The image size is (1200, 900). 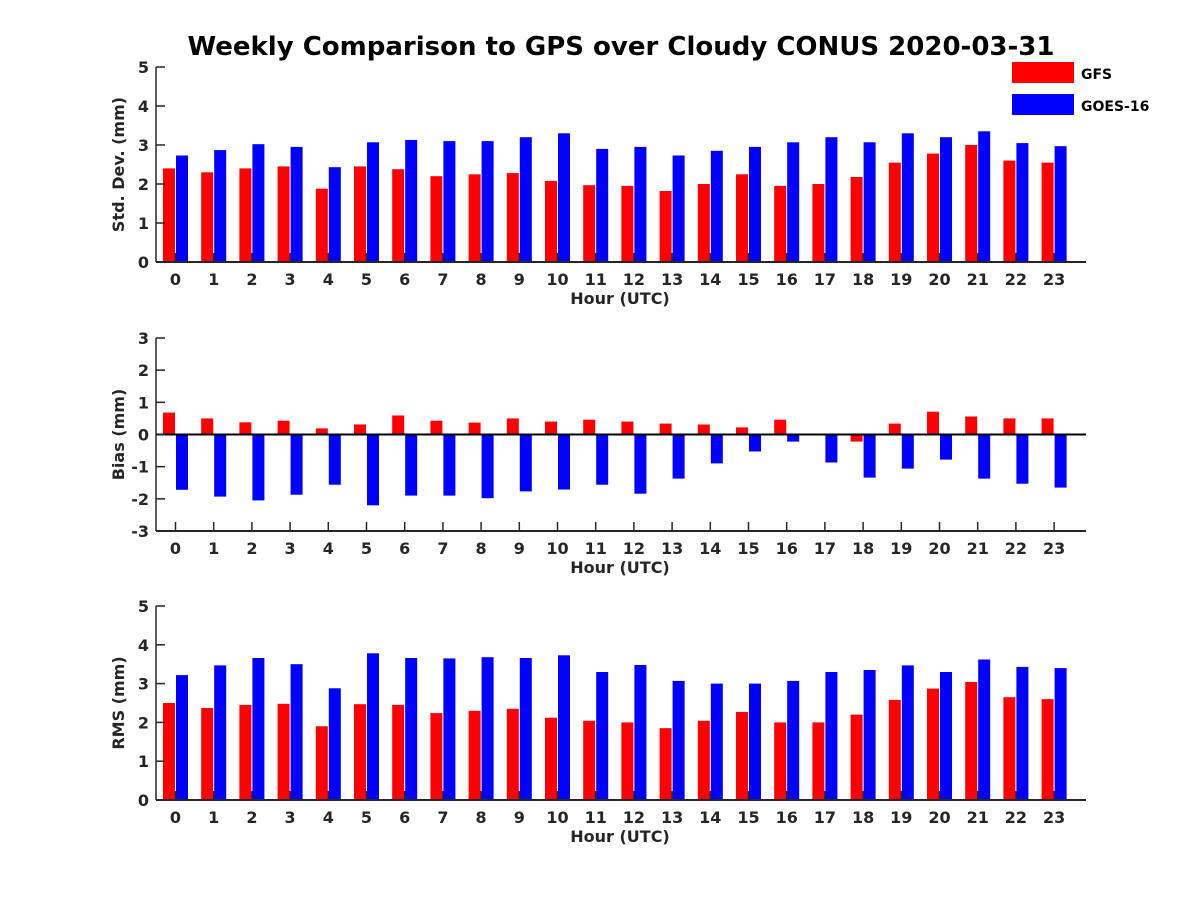 What do you see at coordinates (290, 817) in the screenshot?
I see `rms-x-tick-label: 3` at bounding box center [290, 817].